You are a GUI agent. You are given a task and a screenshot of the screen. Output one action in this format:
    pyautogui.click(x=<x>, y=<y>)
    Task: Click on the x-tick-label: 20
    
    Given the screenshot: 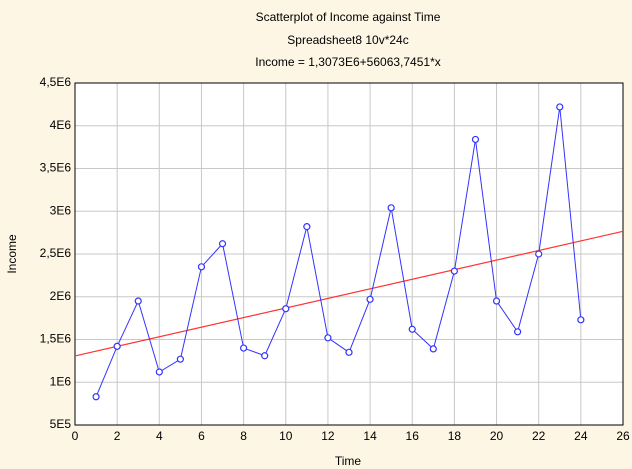 What is the action you would take?
    pyautogui.click(x=497, y=436)
    